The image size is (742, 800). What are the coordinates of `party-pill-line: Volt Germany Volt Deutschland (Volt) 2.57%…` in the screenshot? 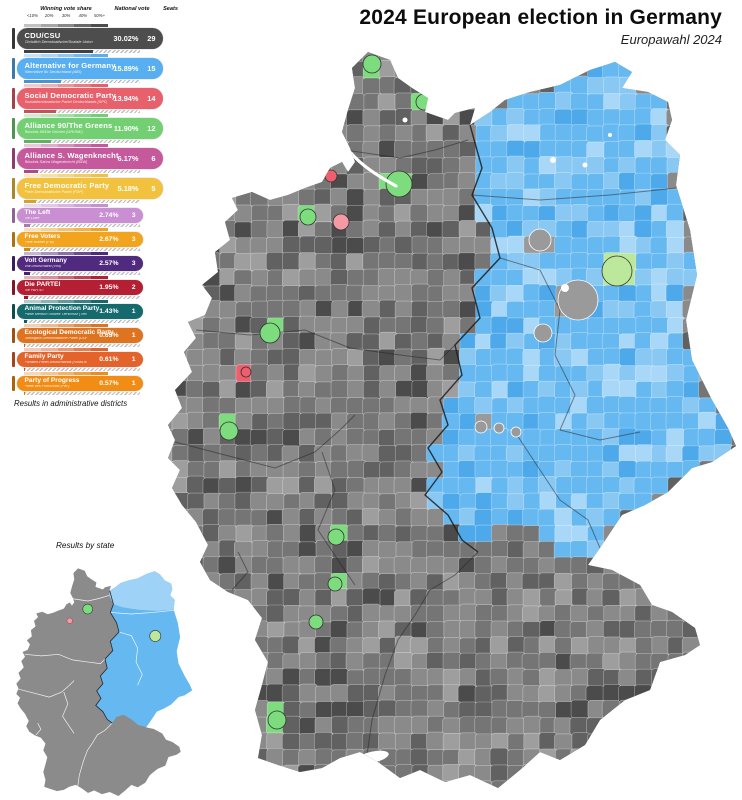 It's located at (100, 263).